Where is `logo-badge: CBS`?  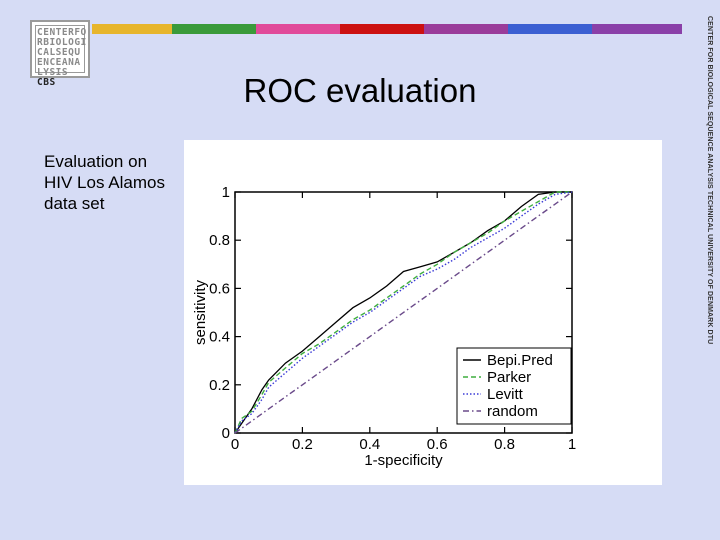 logo-badge: CBS is located at coordinates (46, 82).